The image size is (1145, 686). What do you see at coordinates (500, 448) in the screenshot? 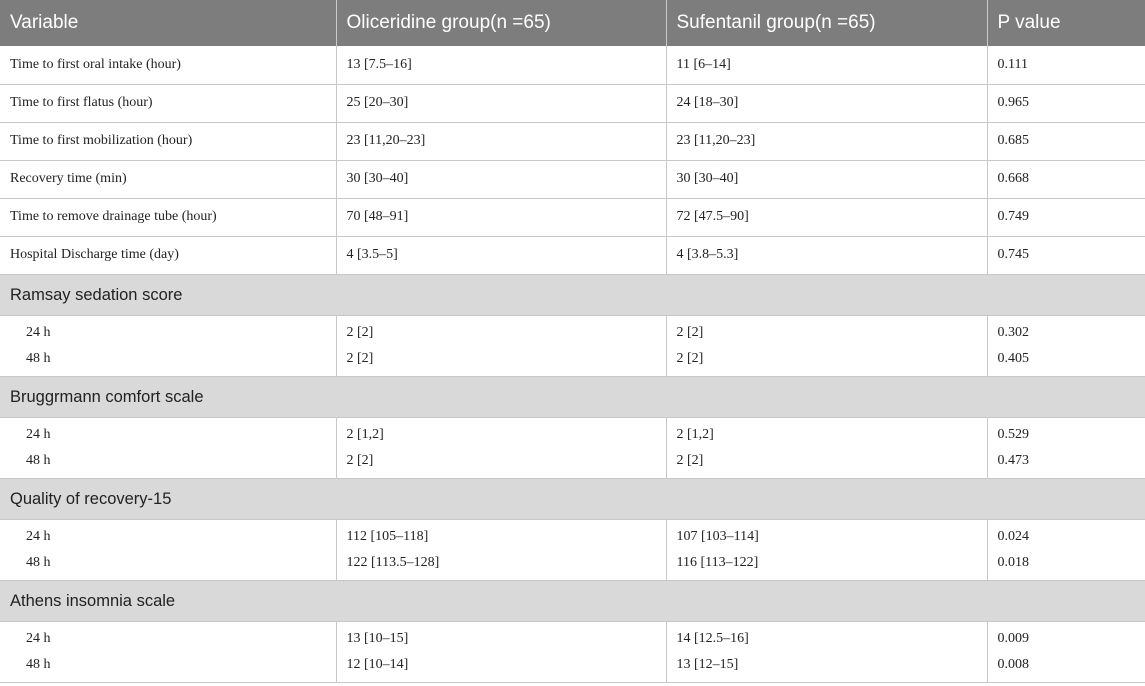
I see `oliceridine-cell: 2 [1,2] 2 [2]` at bounding box center [500, 448].